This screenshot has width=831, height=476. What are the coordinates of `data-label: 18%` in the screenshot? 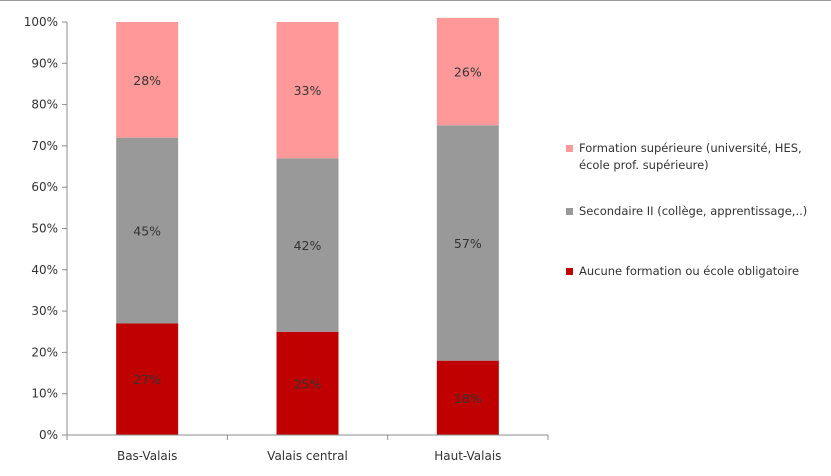 It's located at (468, 398).